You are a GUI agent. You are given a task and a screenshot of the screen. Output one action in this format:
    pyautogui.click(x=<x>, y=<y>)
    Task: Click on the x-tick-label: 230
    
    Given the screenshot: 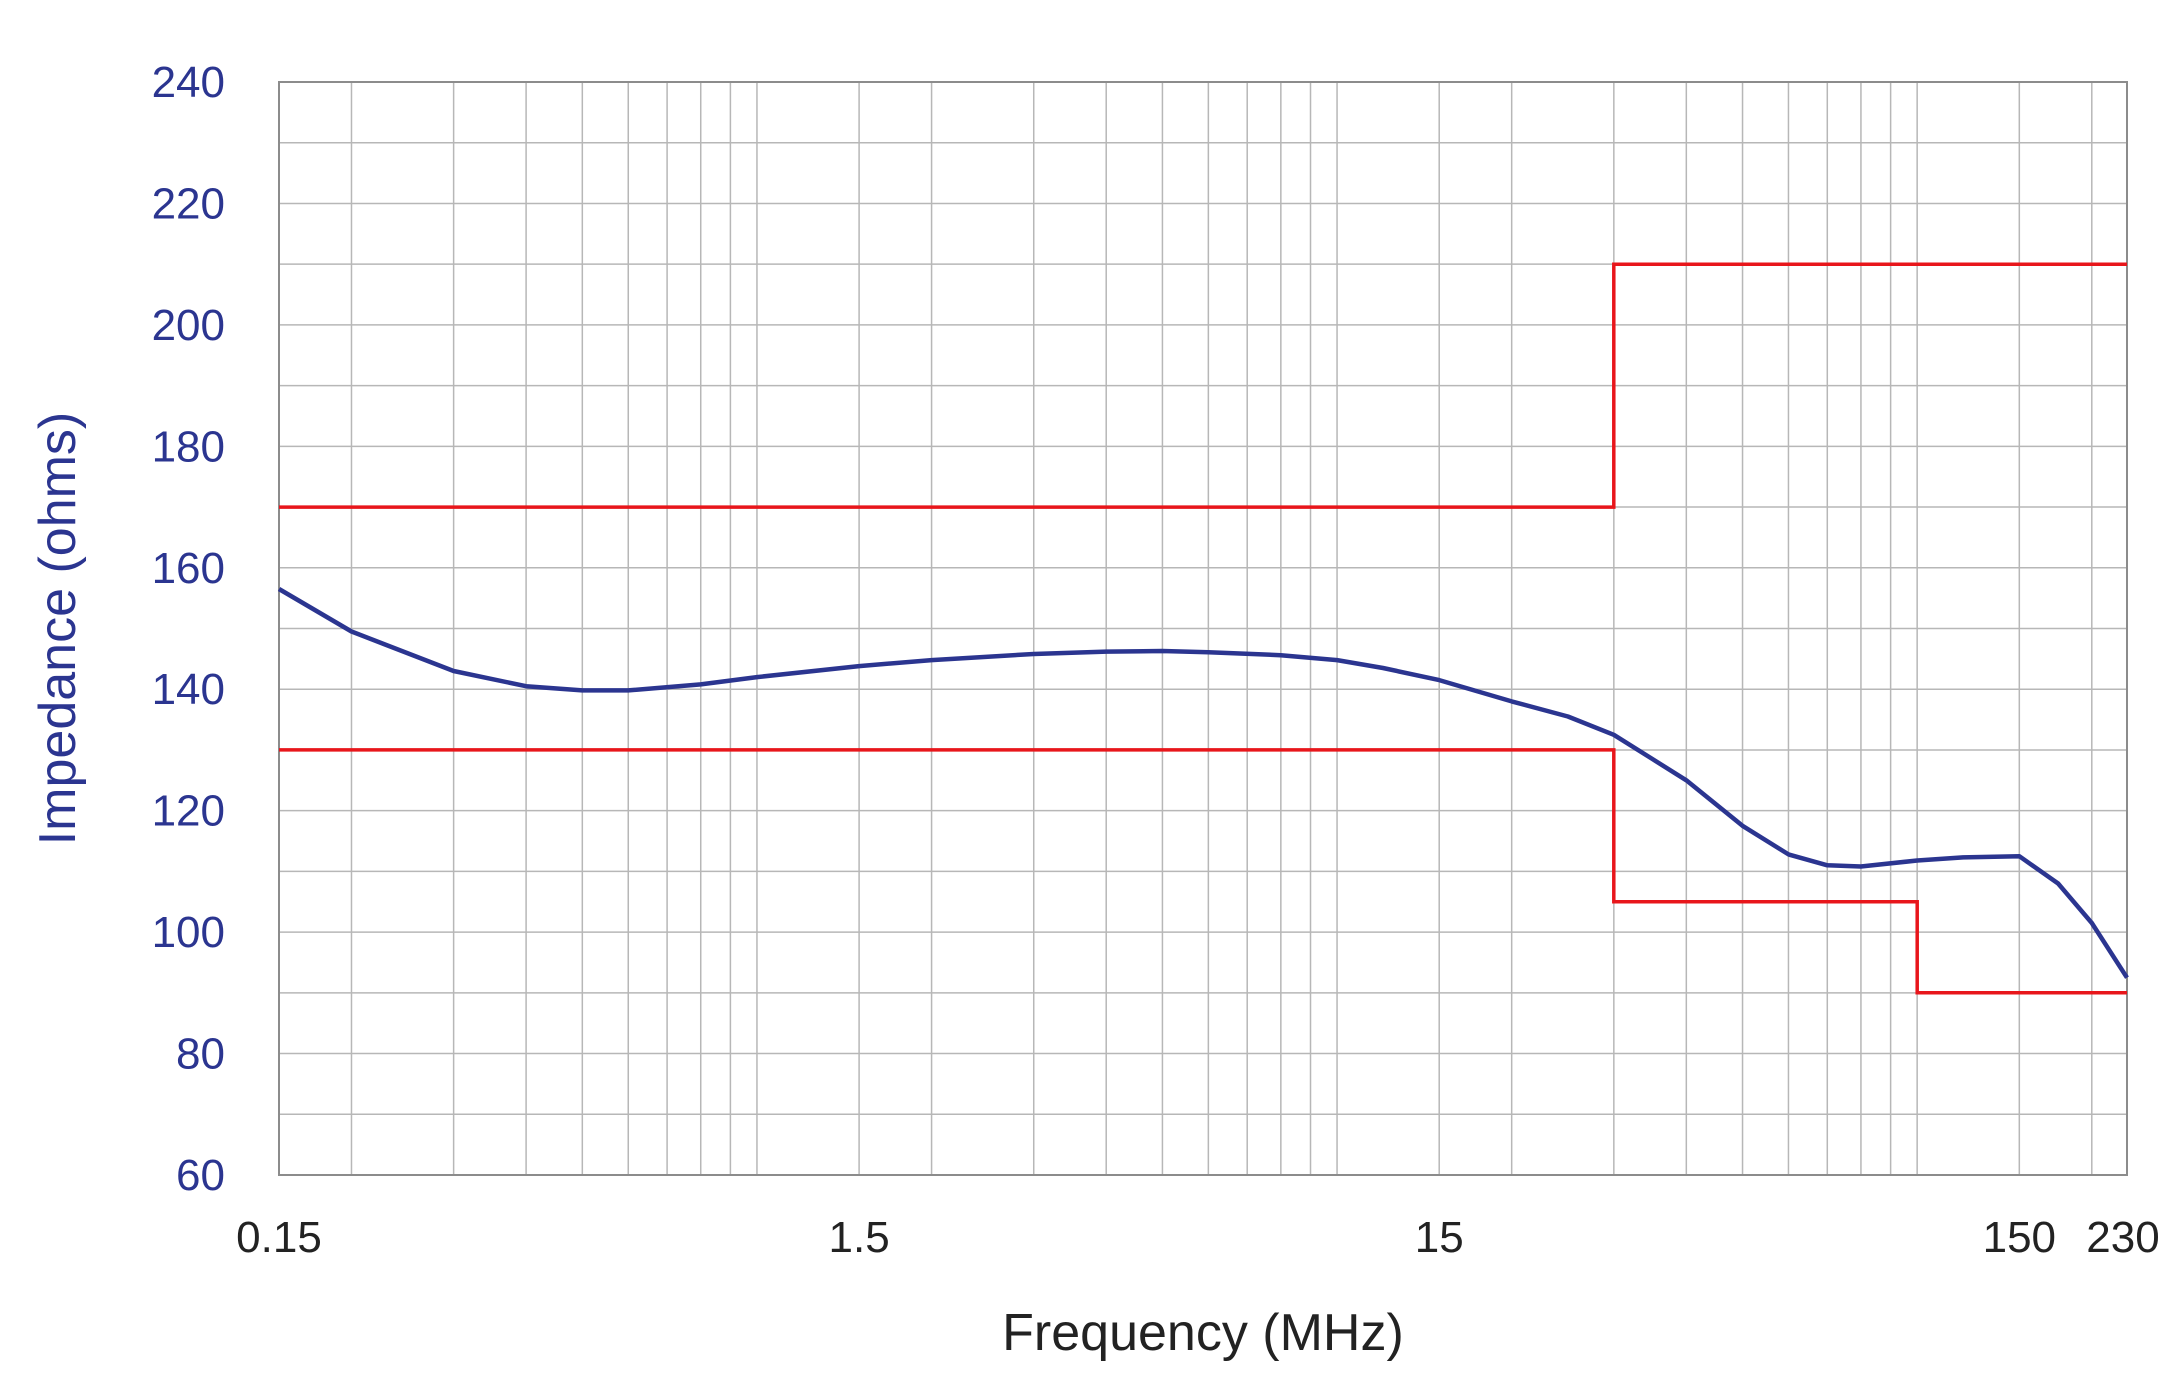 What is the action you would take?
    pyautogui.click(x=2122, y=1237)
    